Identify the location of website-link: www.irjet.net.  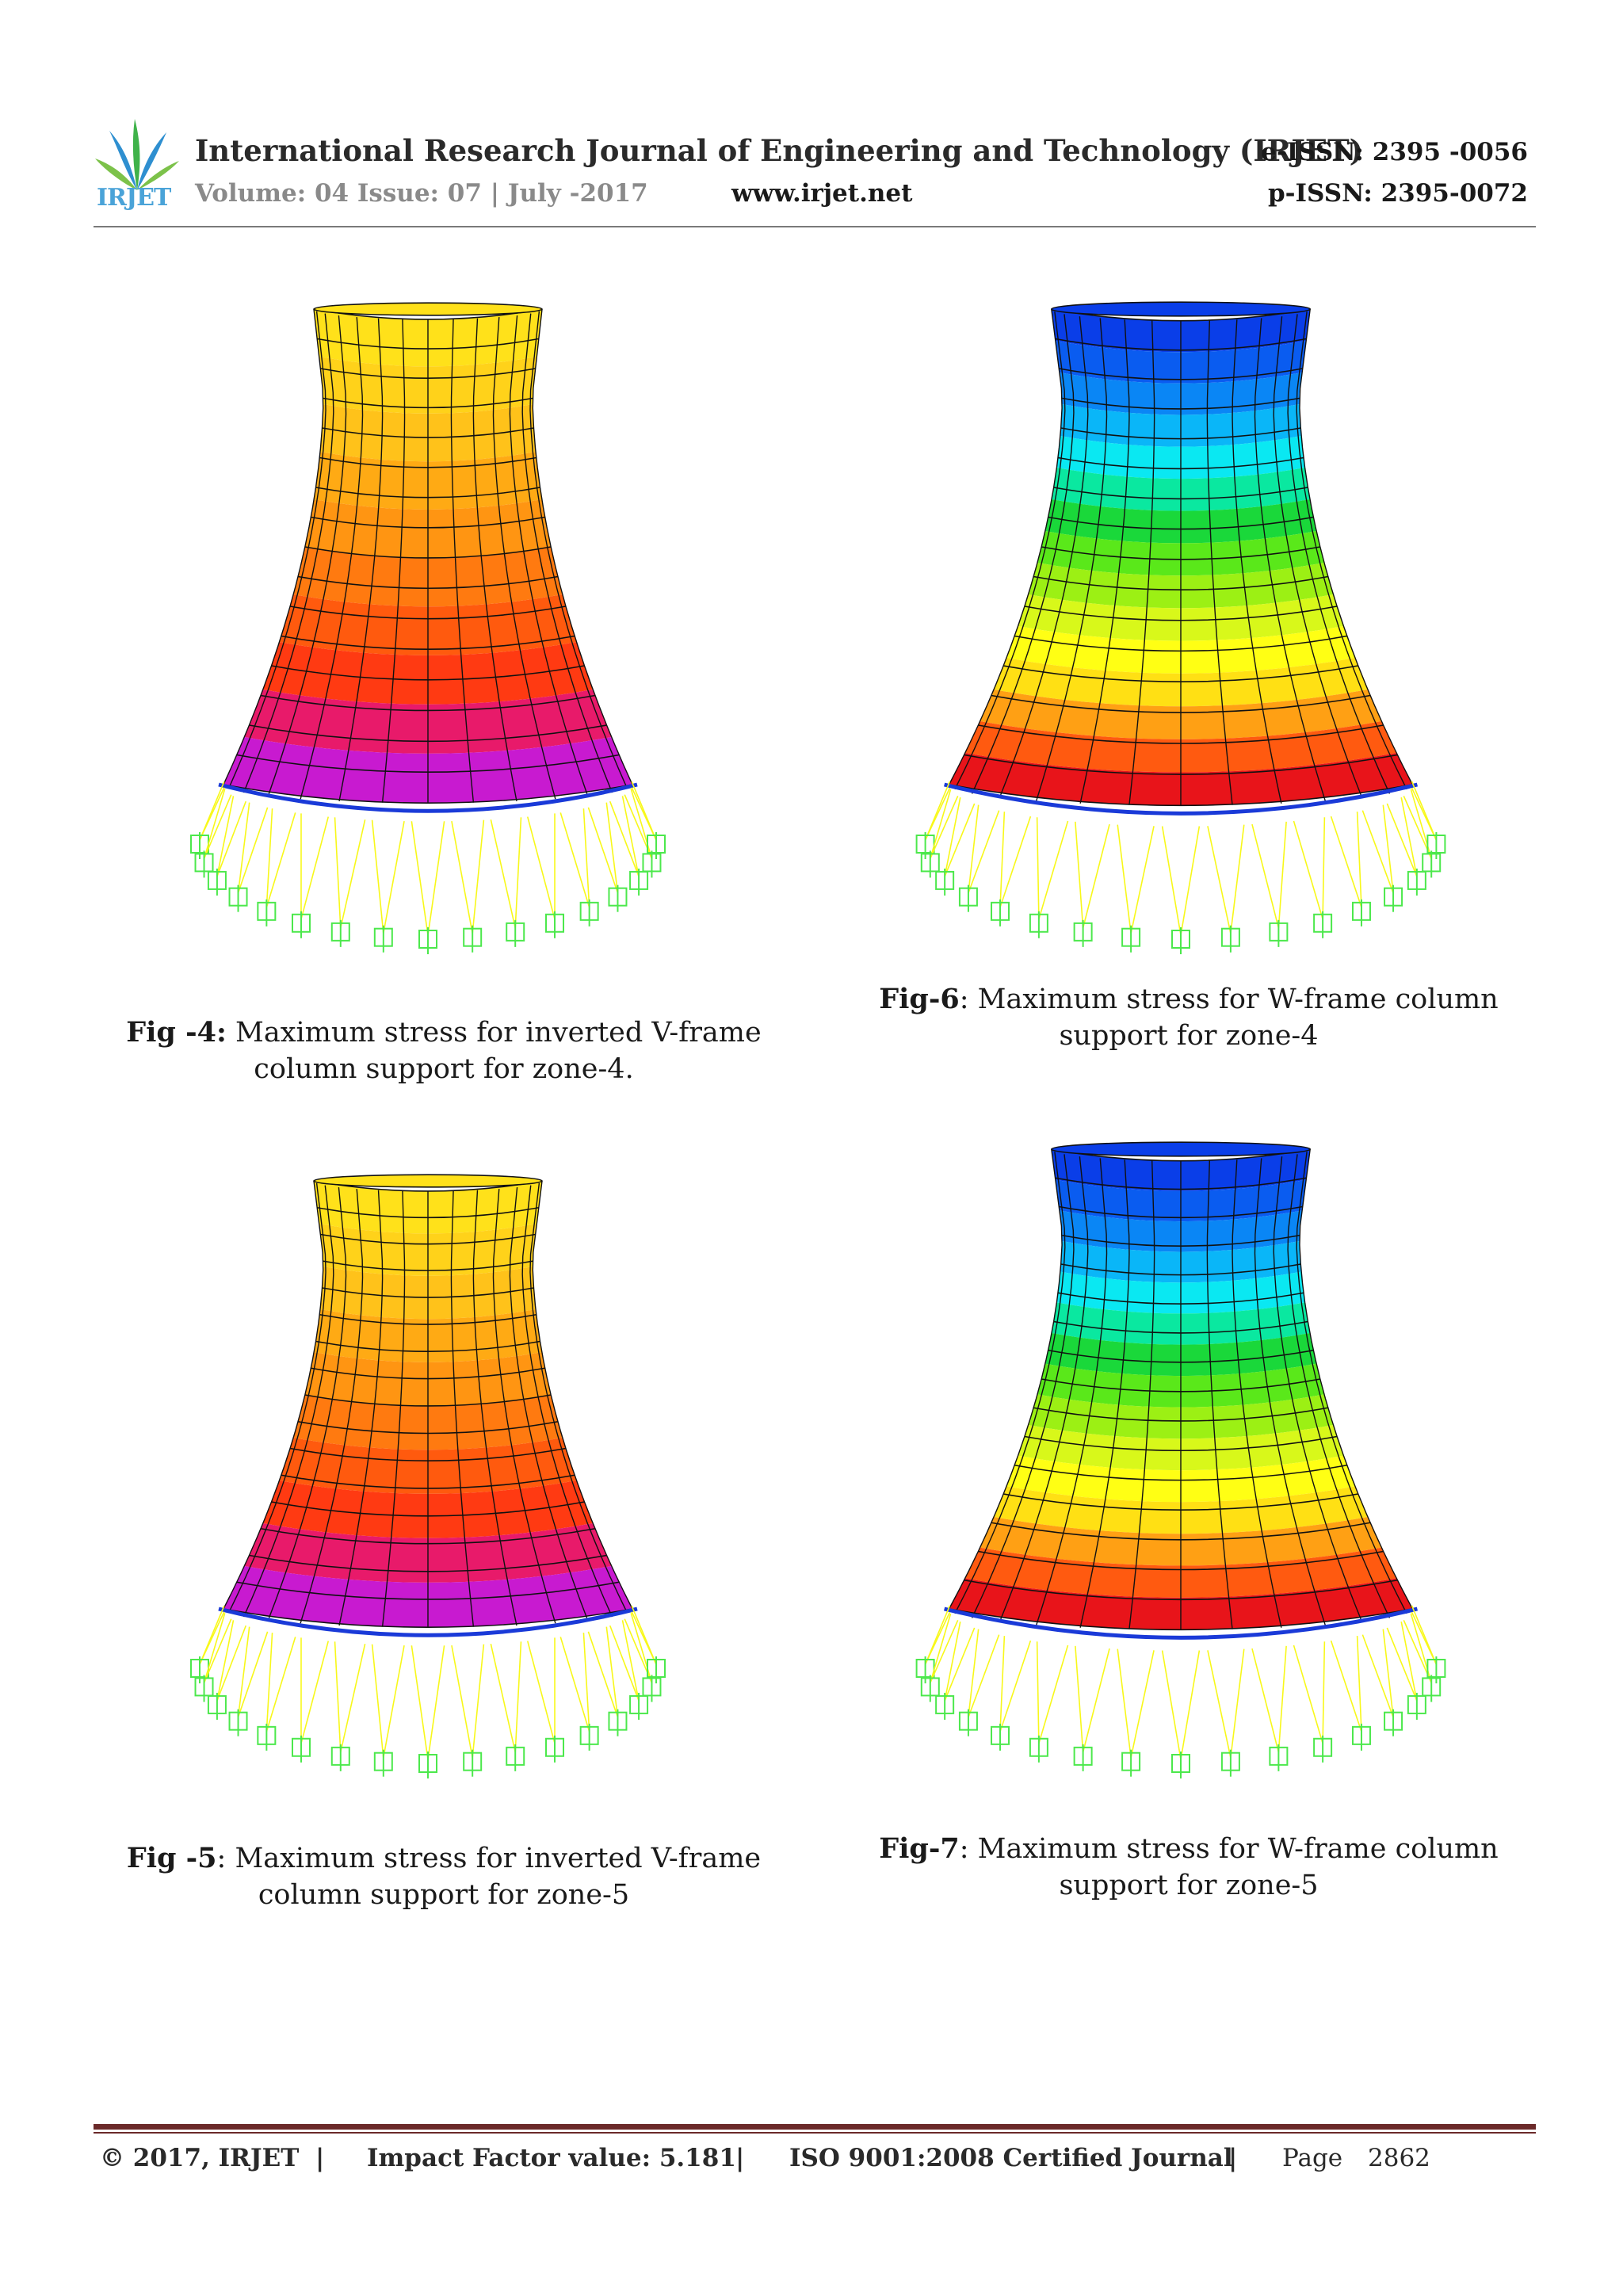
(822, 193).